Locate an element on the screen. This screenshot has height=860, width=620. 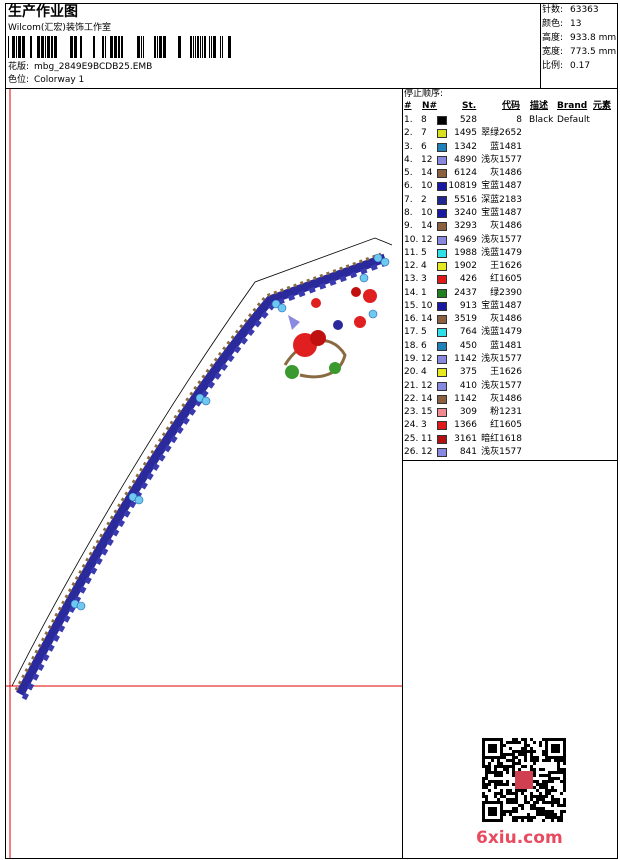
needle: 14 is located at coordinates (427, 398).